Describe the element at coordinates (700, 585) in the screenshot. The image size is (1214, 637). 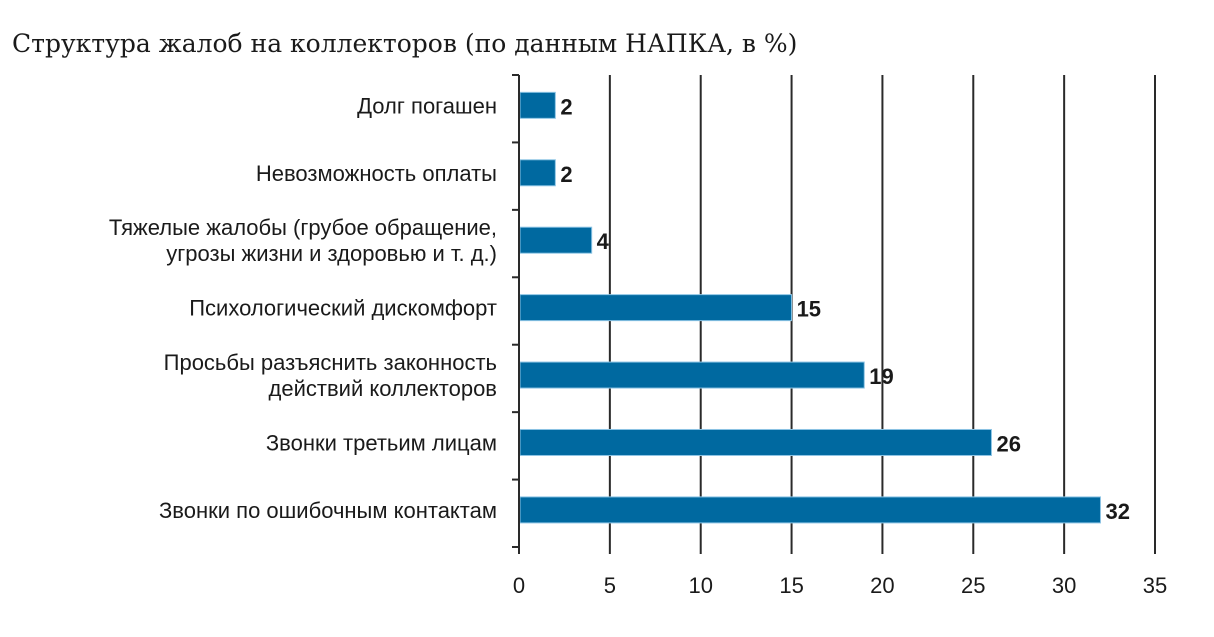
I see `x-tick-label: 10` at that location.